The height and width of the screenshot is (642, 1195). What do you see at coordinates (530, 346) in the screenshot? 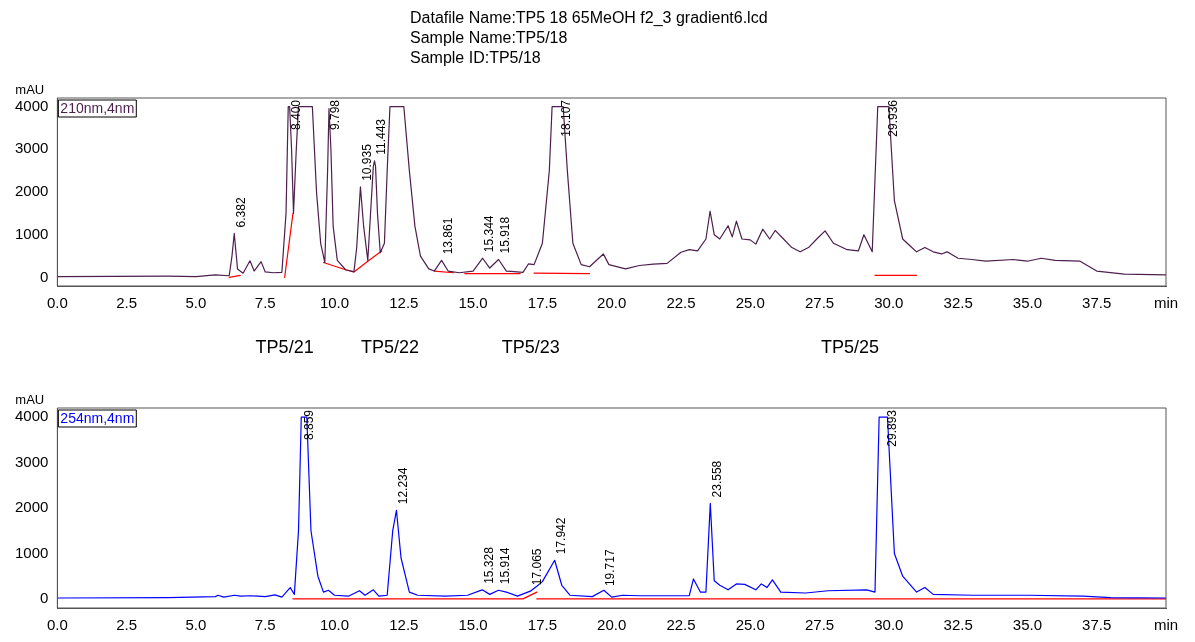
I see `text: TP5/23` at bounding box center [530, 346].